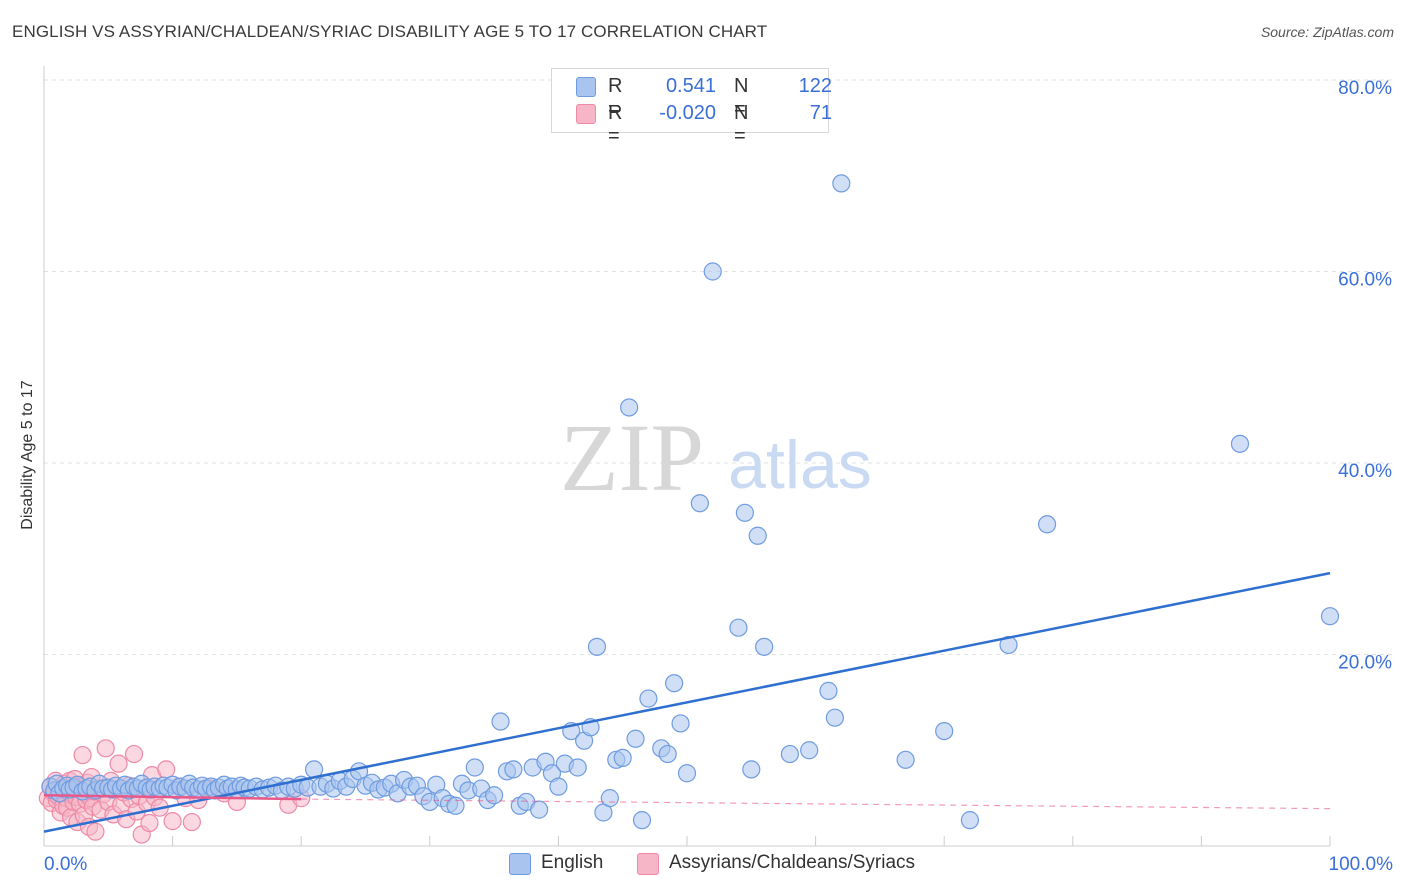 The image size is (1406, 892). I want to click on y-tick-label: 60.0%, so click(1365, 280).